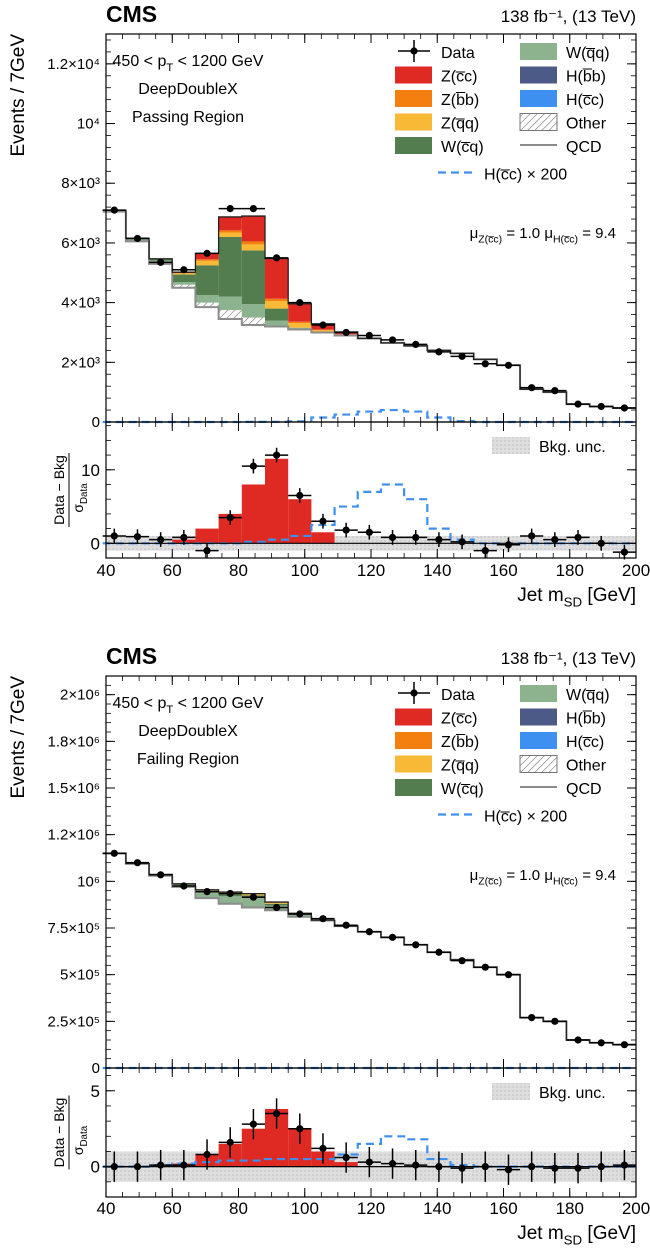 The height and width of the screenshot is (1251, 650). What do you see at coordinates (84, 1135) in the screenshot?
I see `ratio-ylabel-den-part: Data` at bounding box center [84, 1135].